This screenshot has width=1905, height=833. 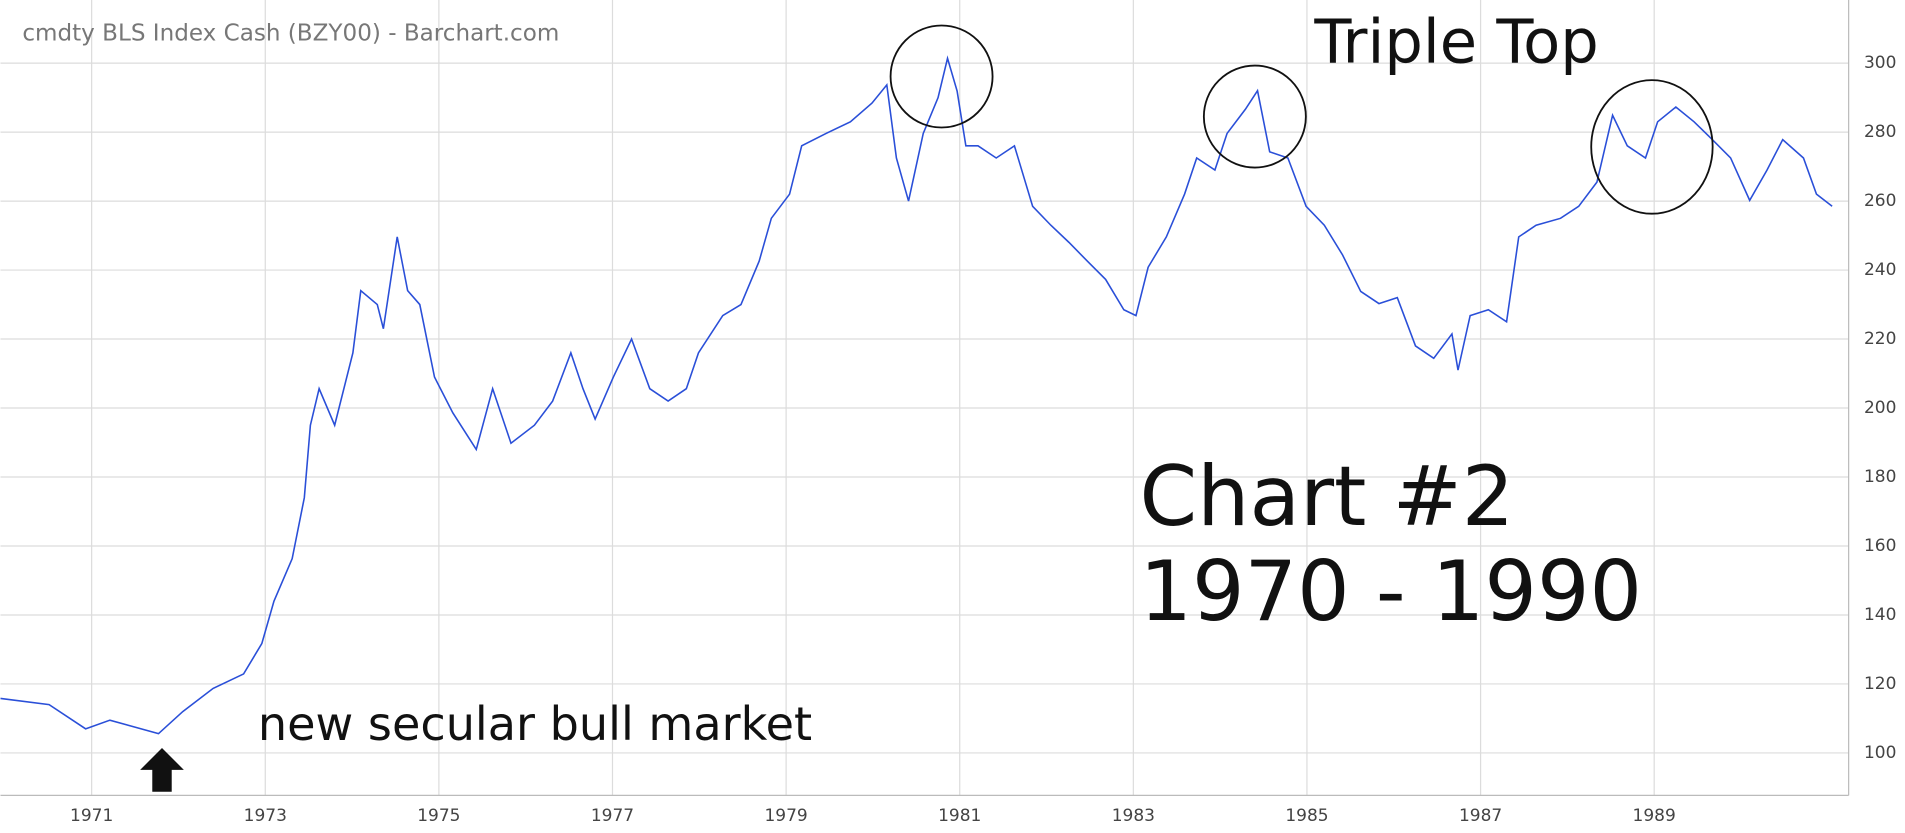 I want to click on x-tick-label: 1987, so click(x=1480, y=816).